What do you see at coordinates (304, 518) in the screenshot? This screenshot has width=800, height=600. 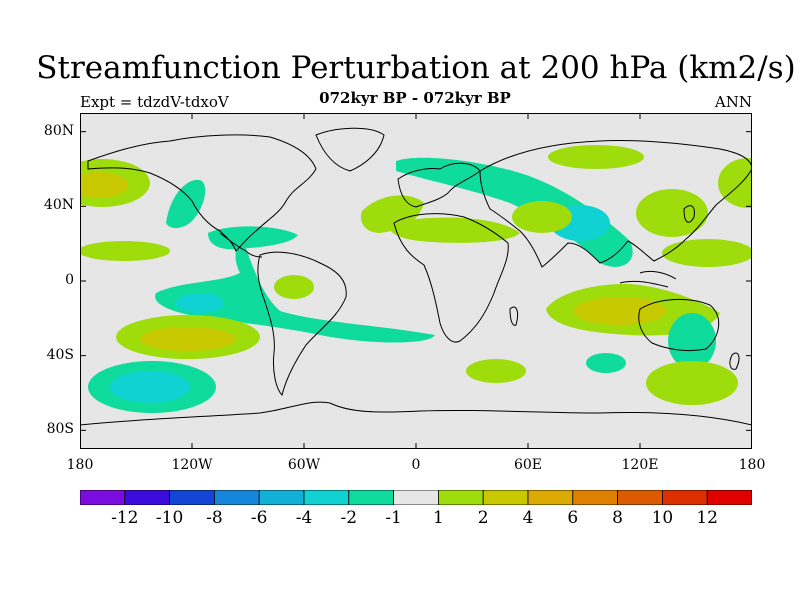 I see `colorbar-label: -4` at bounding box center [304, 518].